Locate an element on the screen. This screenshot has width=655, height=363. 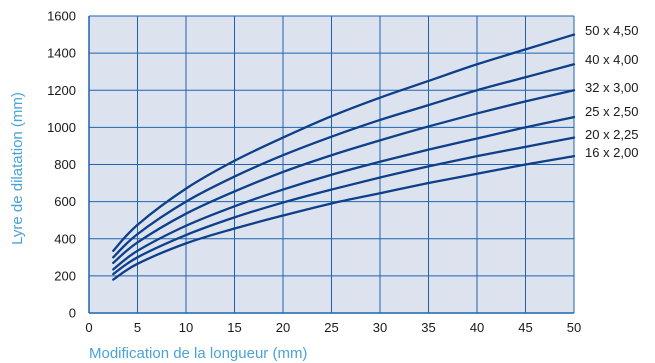
x-tick-label: 20 is located at coordinates (283, 327).